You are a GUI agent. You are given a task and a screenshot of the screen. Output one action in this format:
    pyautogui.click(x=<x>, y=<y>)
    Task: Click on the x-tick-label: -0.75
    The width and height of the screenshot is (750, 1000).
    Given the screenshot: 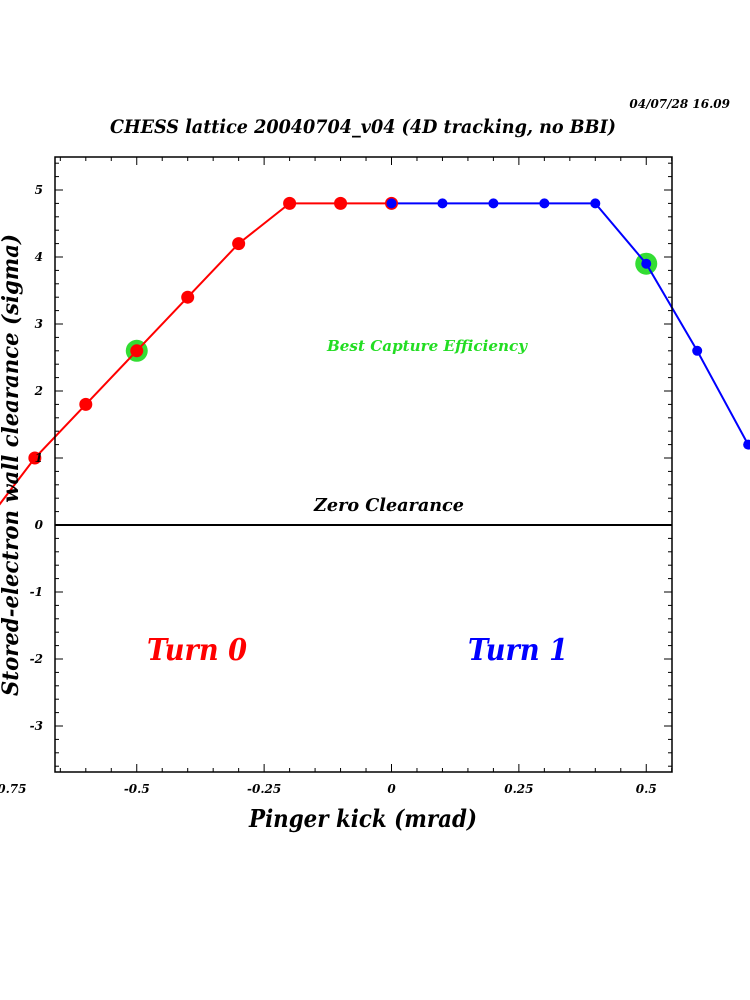 What is the action you would take?
    pyautogui.click(x=13, y=789)
    